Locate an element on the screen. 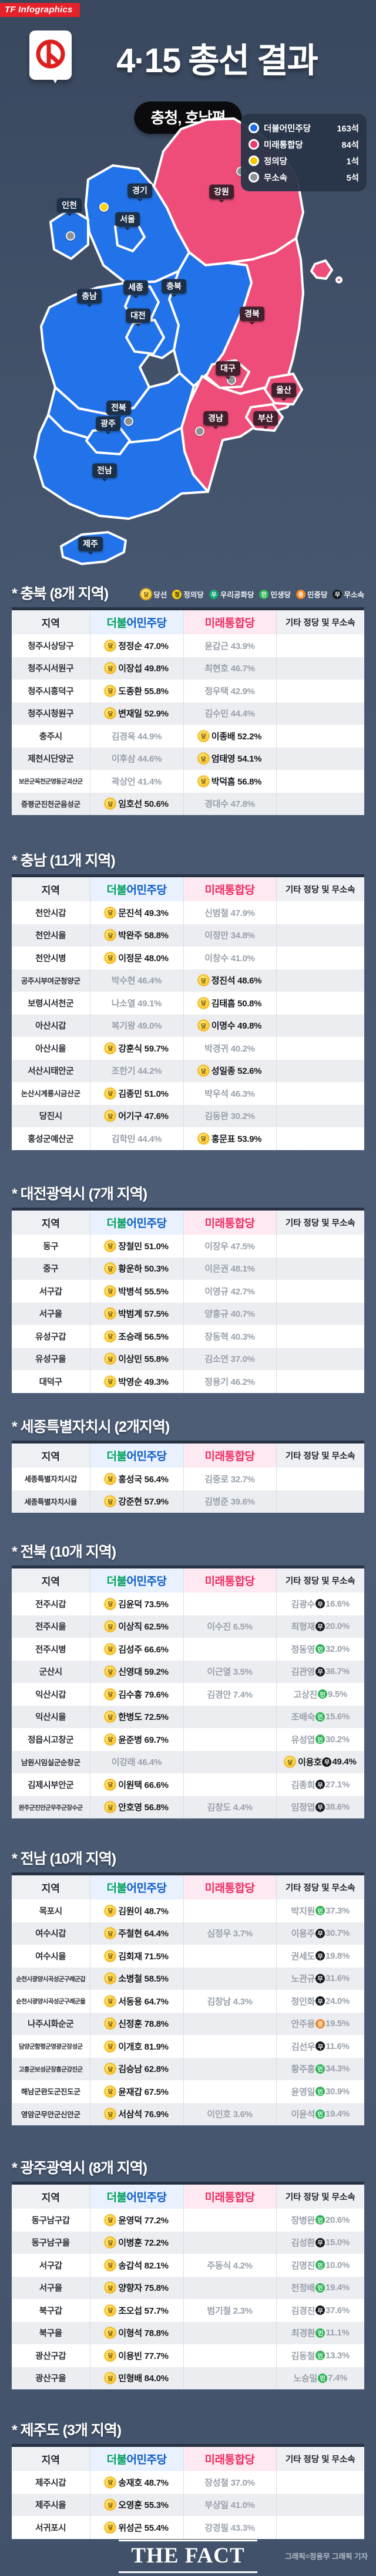 The height and width of the screenshot is (2576, 376). table-row: 증평군진천군음성군 당 임호선 50.6% 경대수 47.8% is located at coordinates (188, 804).